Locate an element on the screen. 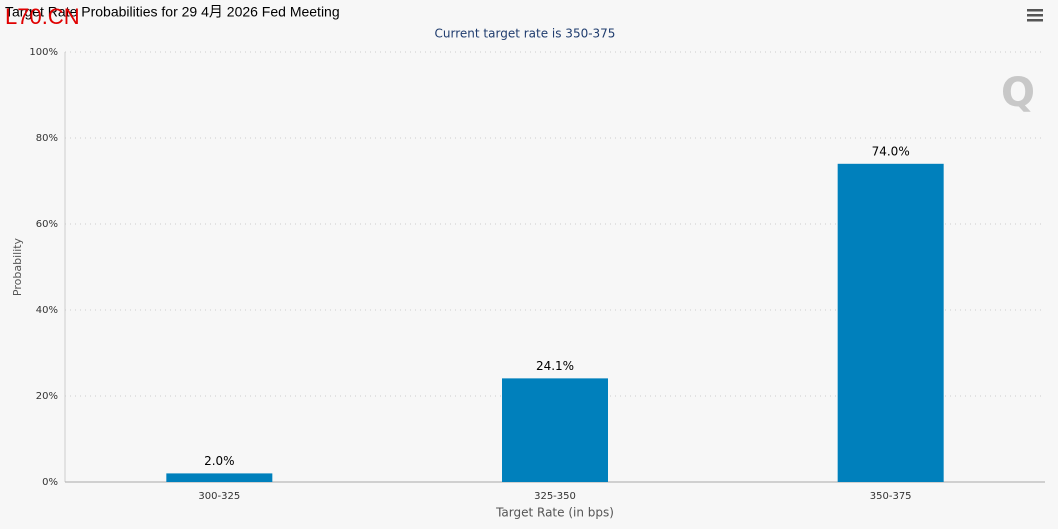  menu-button is located at coordinates (1035, 15).